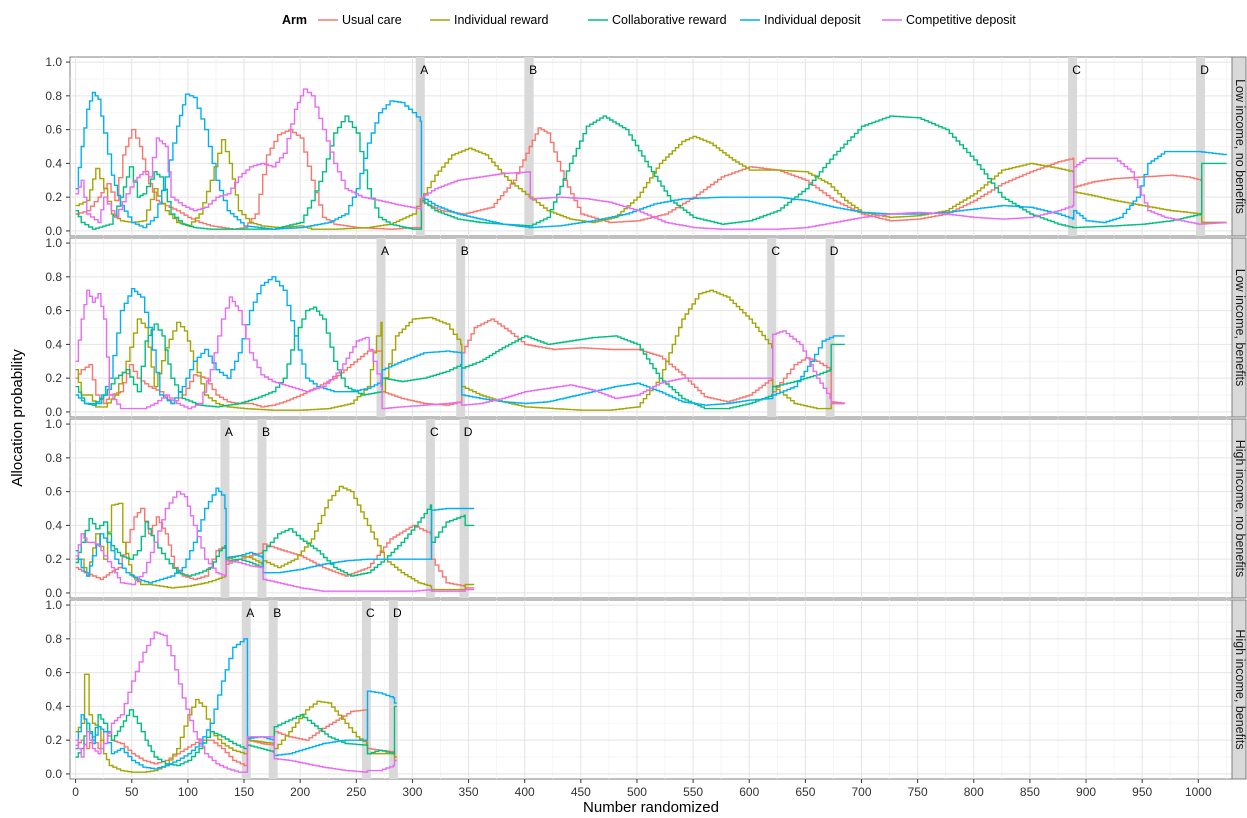 This screenshot has width=1247, height=818. Describe the element at coordinates (693, 792) in the screenshot. I see `x-tick-label: 550` at that location.